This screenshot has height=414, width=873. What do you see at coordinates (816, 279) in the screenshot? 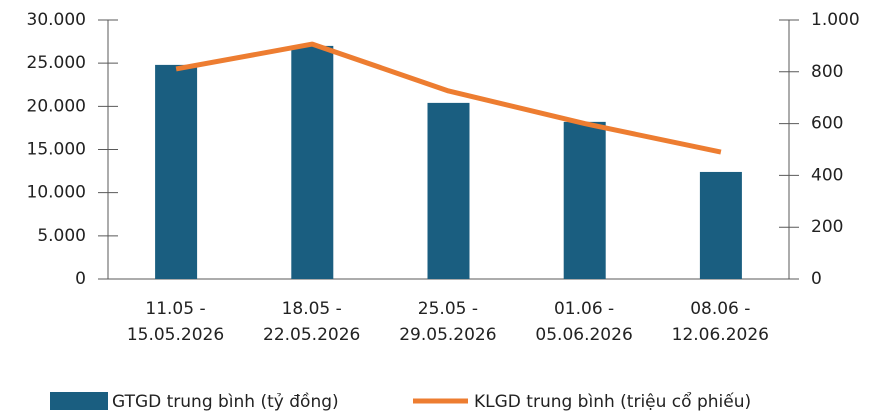
I see `y2-tick-label: 0` at bounding box center [816, 279].